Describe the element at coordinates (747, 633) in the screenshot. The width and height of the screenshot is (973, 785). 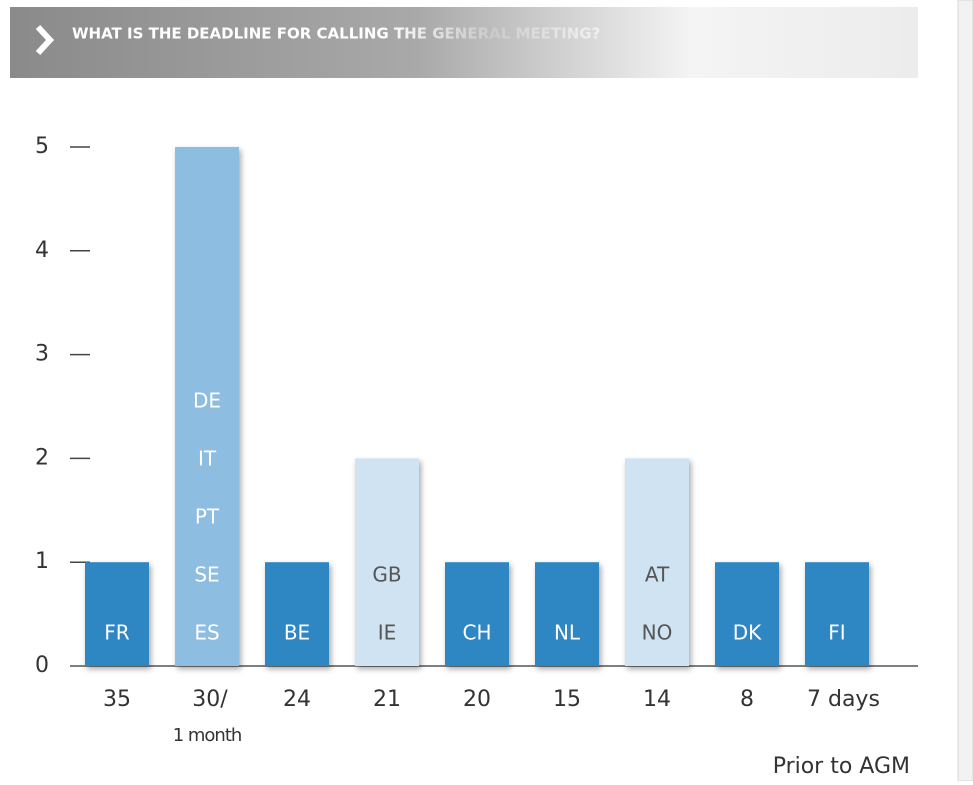
I see `bar-label: DK` at that location.